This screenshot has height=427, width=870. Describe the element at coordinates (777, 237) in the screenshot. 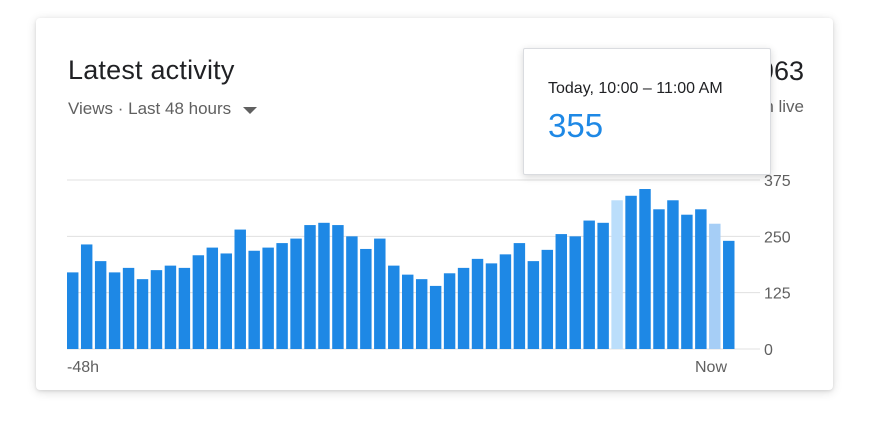

I see `y-tick-label: 250` at that location.